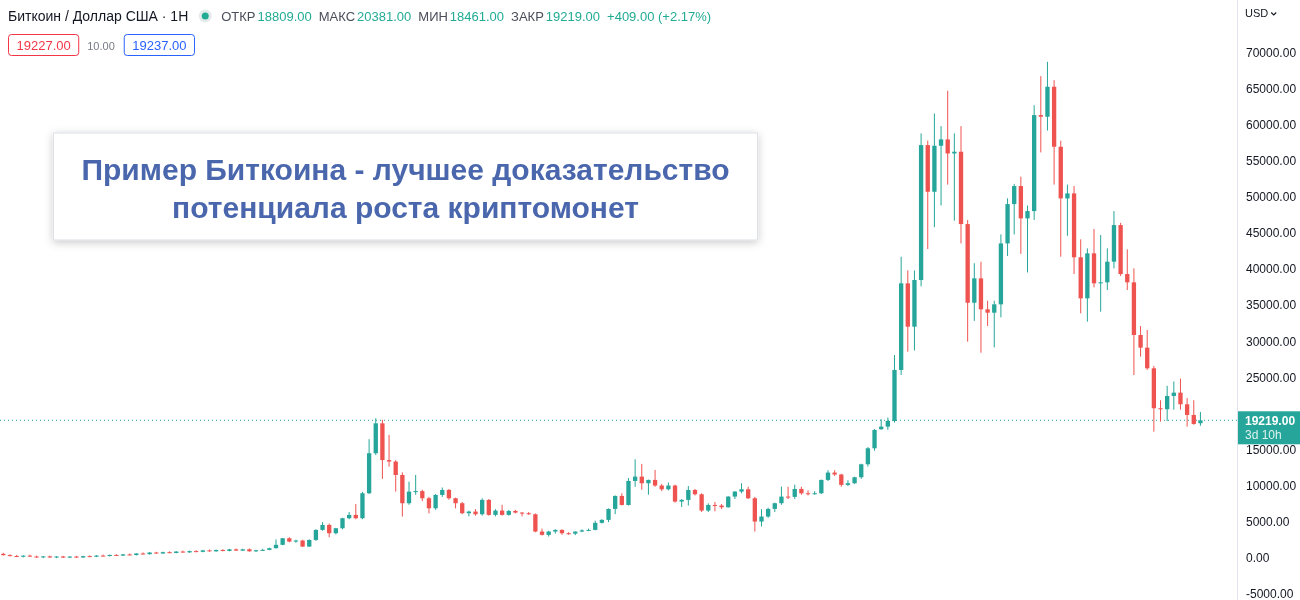 This screenshot has width=1300, height=600. Describe the element at coordinates (659, 16) in the screenshot. I see `annotation: +409.00 (+2.17%)` at that location.